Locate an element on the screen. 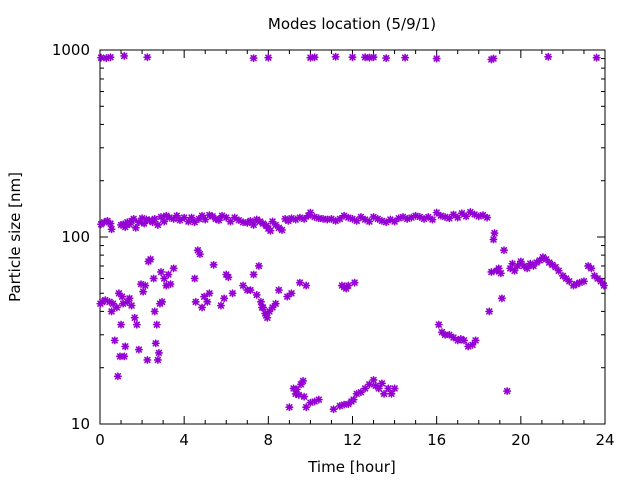  x-tick-label: 24 is located at coordinates (604, 440).